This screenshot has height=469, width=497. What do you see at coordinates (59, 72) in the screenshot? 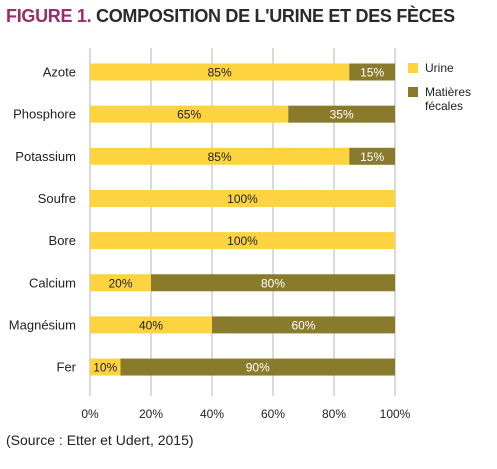
I see `category-label: Azote` at bounding box center [59, 72].